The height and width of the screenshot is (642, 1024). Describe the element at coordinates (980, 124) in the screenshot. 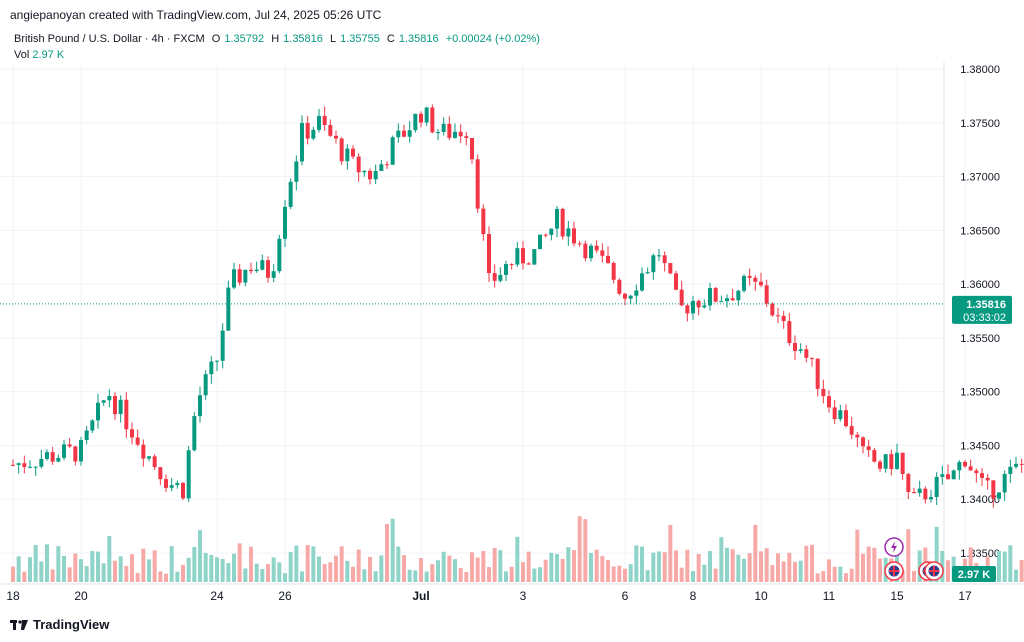

I see `y-tick-label: 1.37500` at that location.